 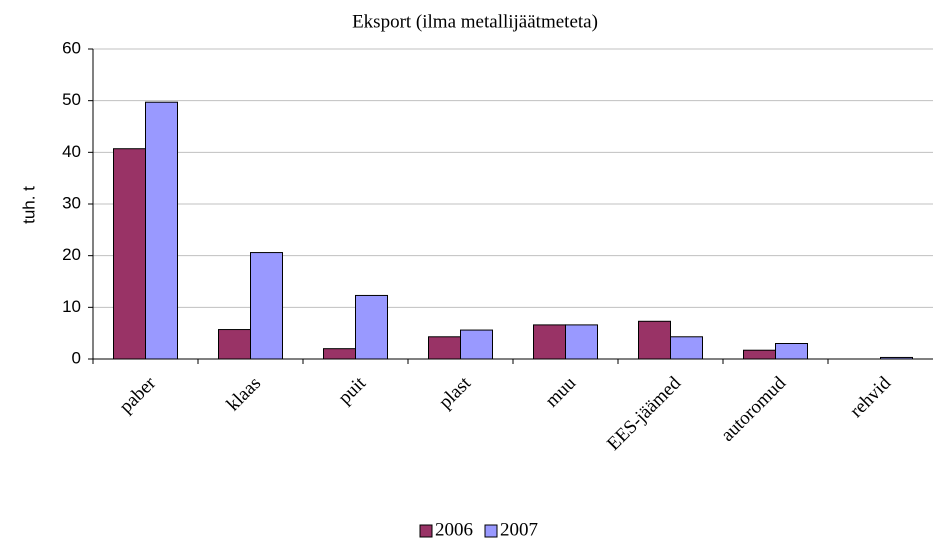 What do you see at coordinates (455, 392) in the screenshot?
I see `x-tick-label: plast` at bounding box center [455, 392].